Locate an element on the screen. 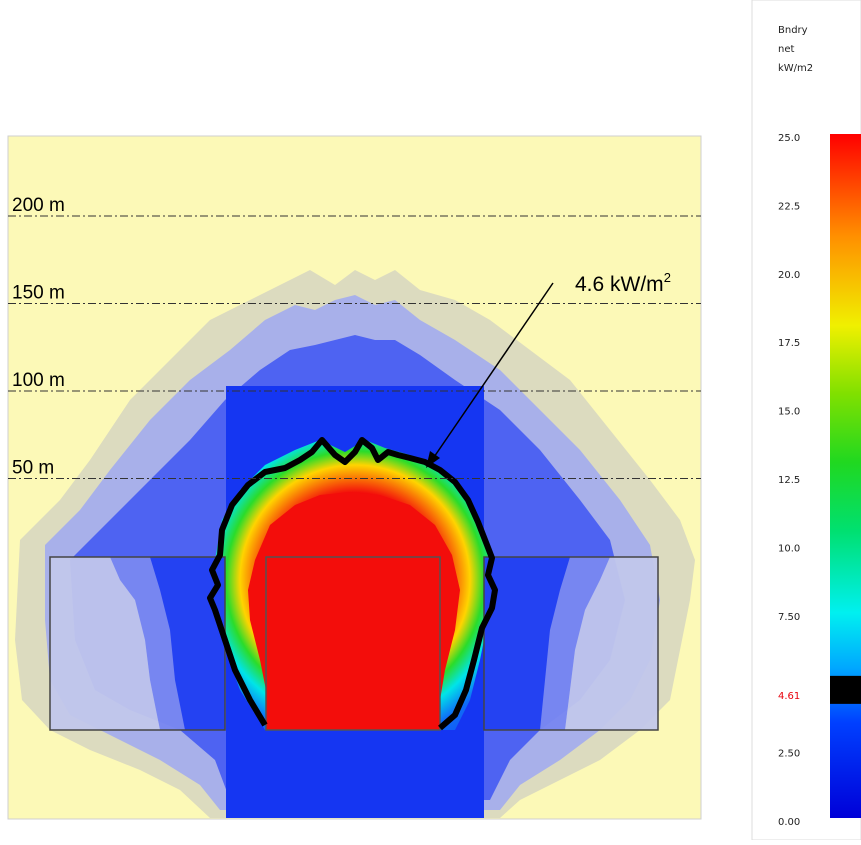  colorbar-tick-label: 17.5 is located at coordinates (789, 343).